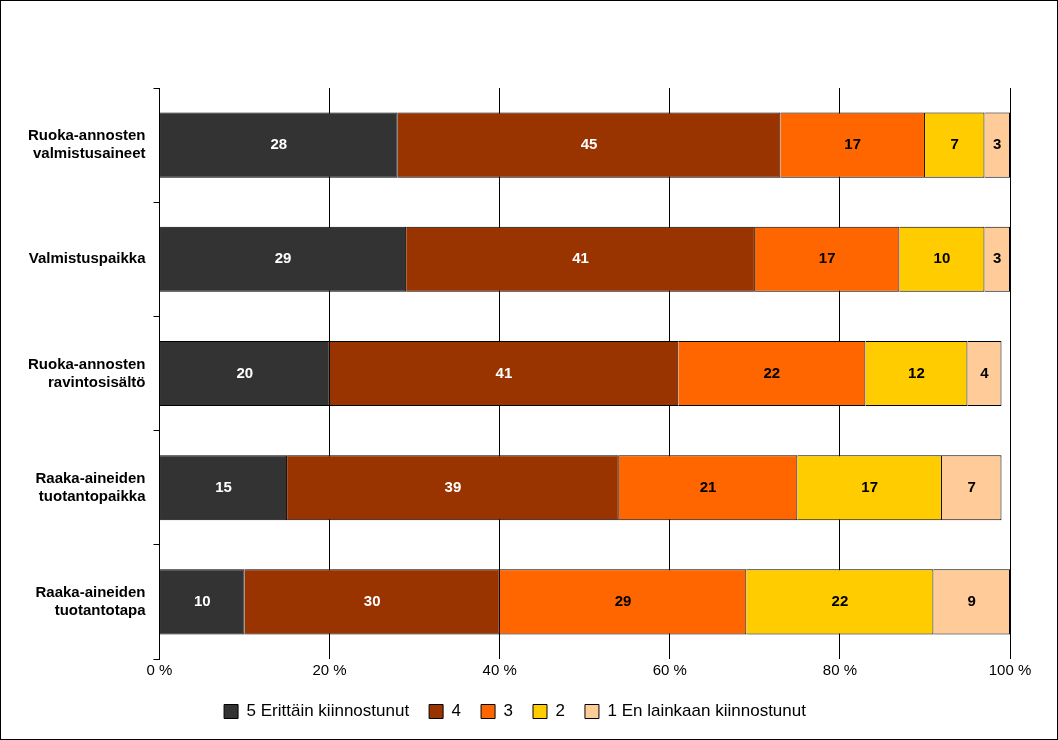  What do you see at coordinates (499, 670) in the screenshot?
I see `x-tick-label: 40 %` at bounding box center [499, 670].